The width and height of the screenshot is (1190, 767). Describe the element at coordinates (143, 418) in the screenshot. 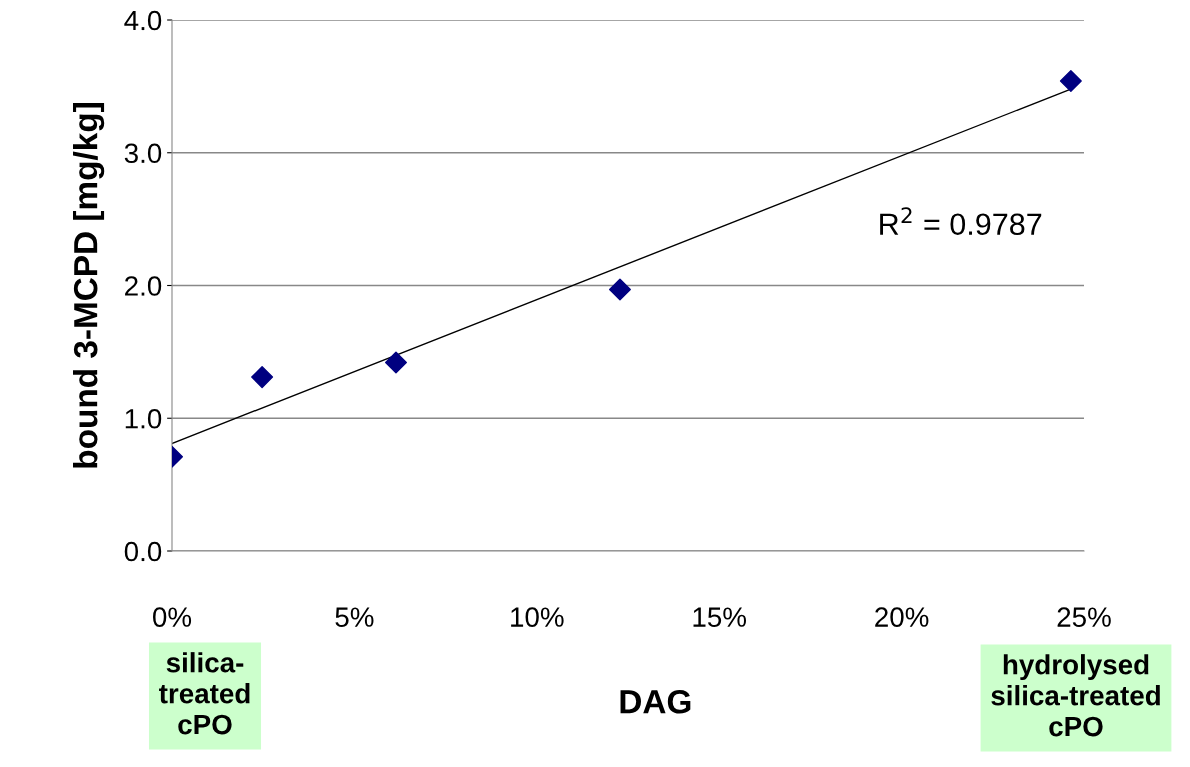

I see `y-tick-label: 1.0` at that location.